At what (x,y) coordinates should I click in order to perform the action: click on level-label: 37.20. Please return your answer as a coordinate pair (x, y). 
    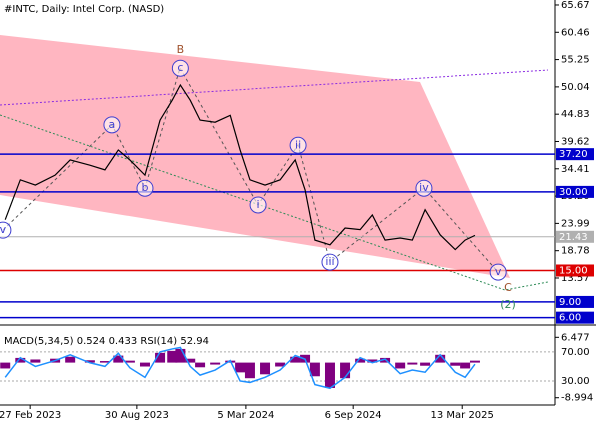
    Looking at the image, I should click on (573, 154).